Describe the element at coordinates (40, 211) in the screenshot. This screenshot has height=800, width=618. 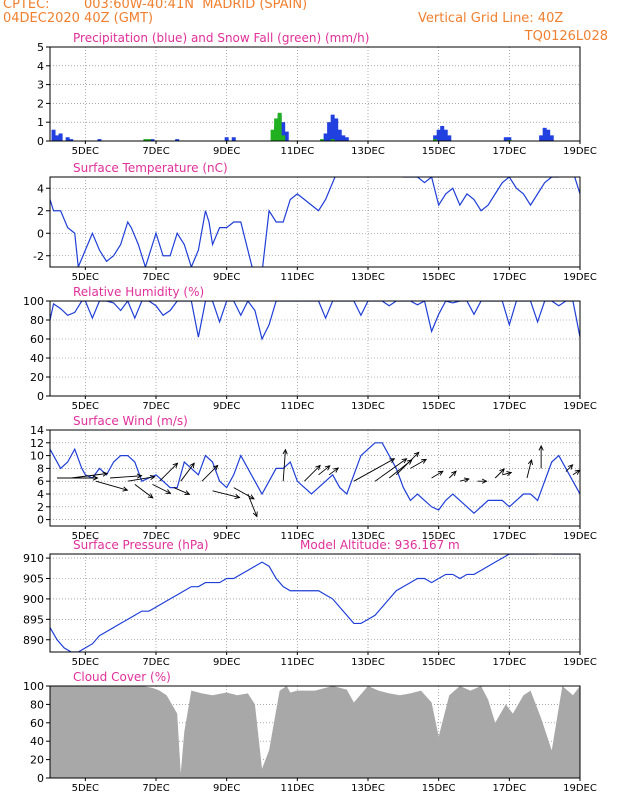
I see `temp-ytick-label: 2` at that location.